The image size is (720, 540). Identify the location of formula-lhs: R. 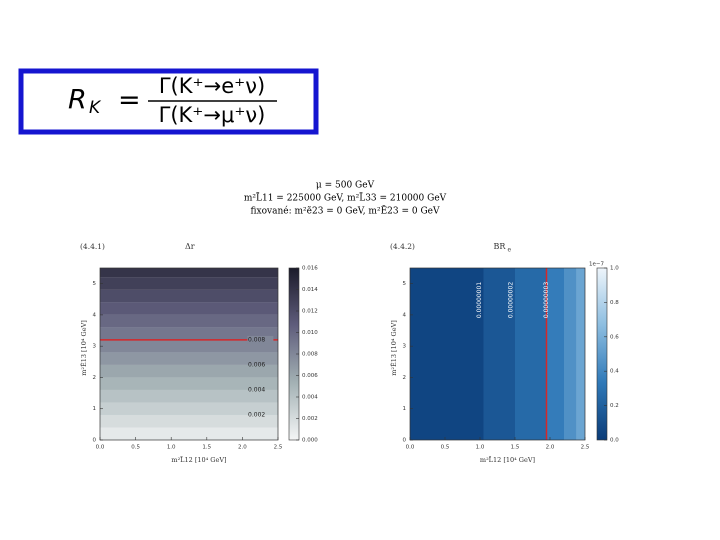
(77, 100).